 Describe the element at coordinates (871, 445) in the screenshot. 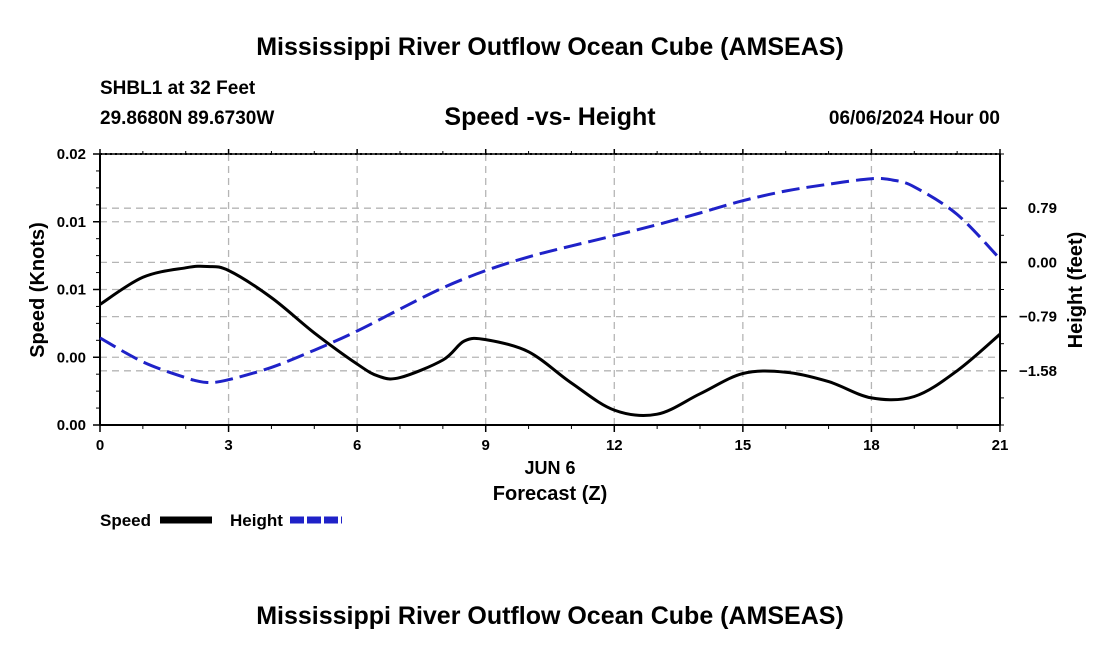

I see `x-tick-label: 18` at that location.